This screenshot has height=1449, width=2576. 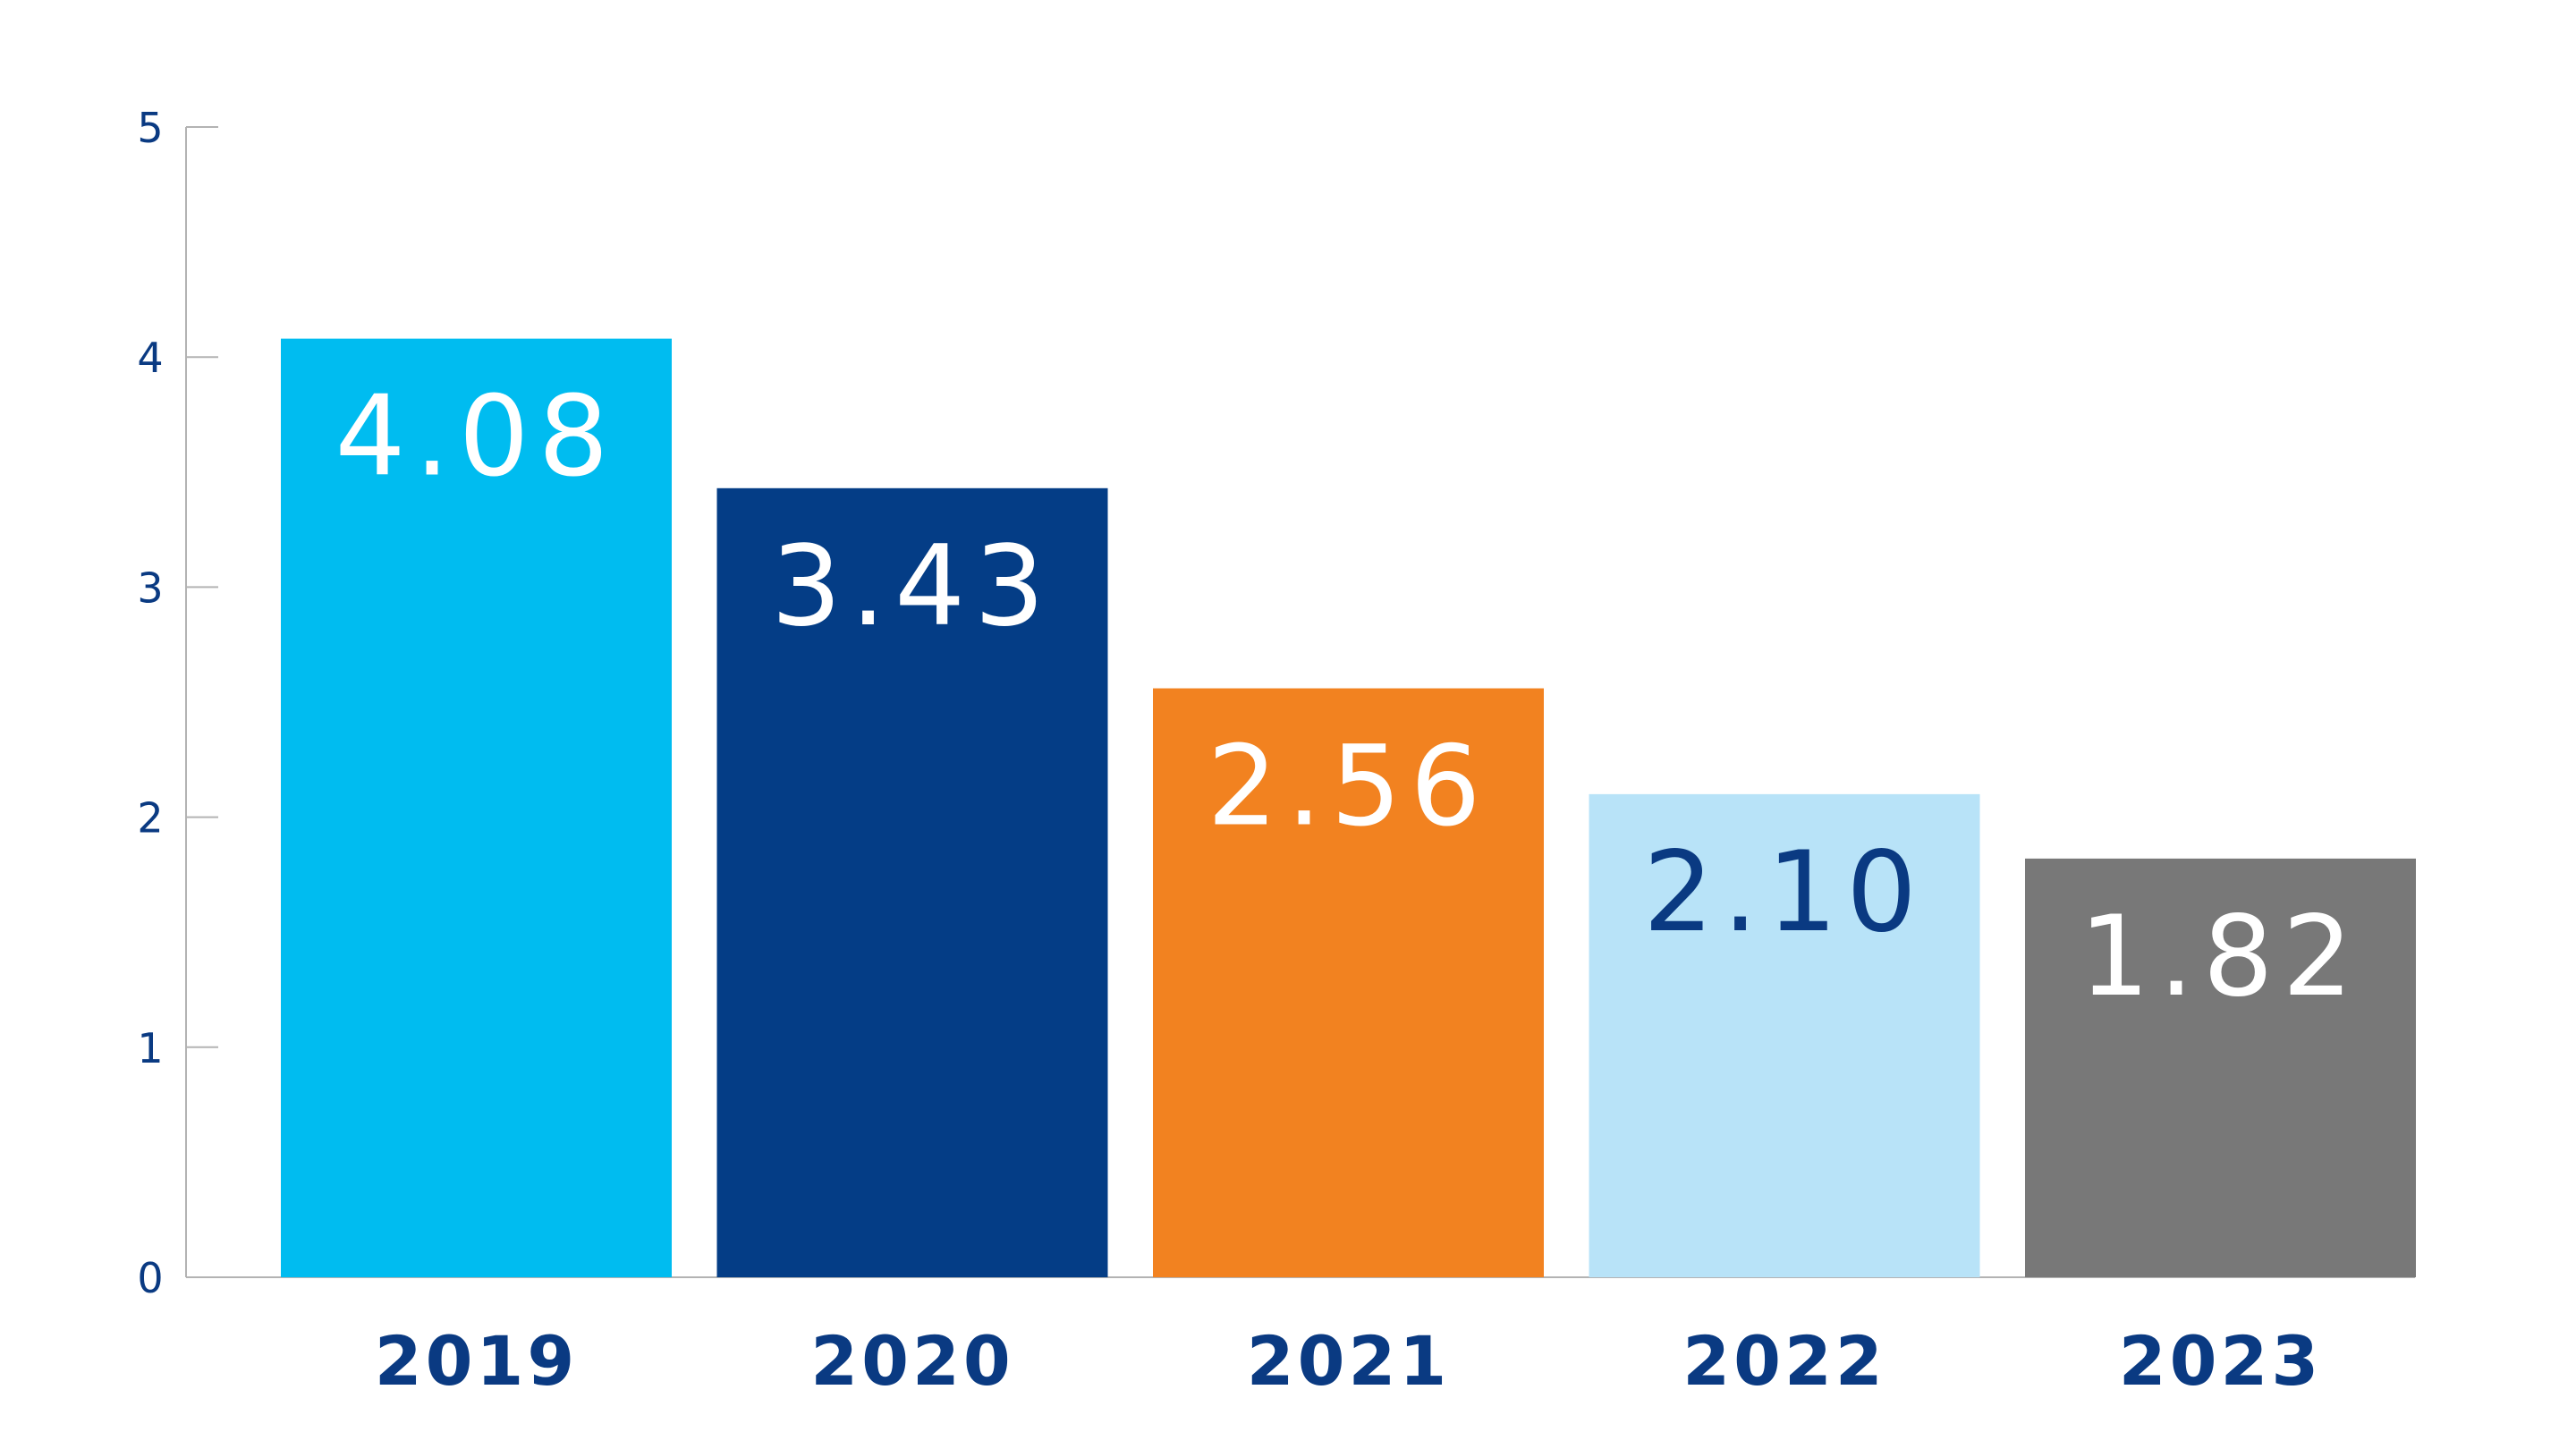 I want to click on bar-2023, so click(x=2220, y=1067).